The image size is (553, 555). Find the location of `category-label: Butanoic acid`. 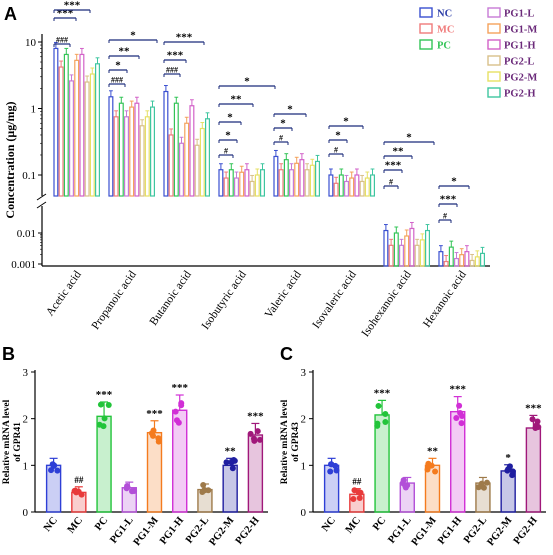

category-label: Butanoic acid is located at coordinates (171, 298).